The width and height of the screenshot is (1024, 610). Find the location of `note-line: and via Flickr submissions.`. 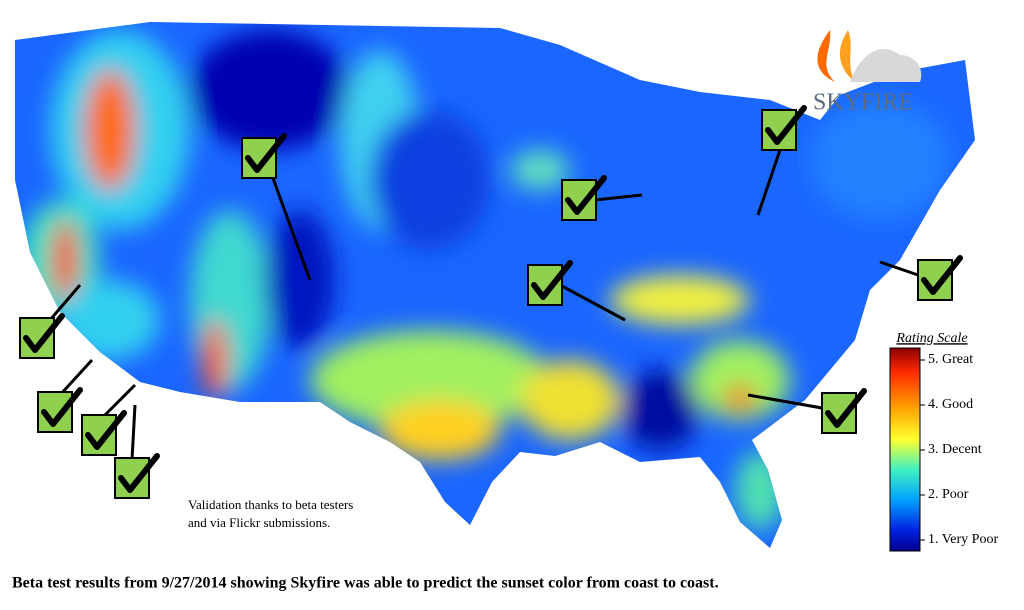

note-line: and via Flickr submissions. is located at coordinates (259, 522).